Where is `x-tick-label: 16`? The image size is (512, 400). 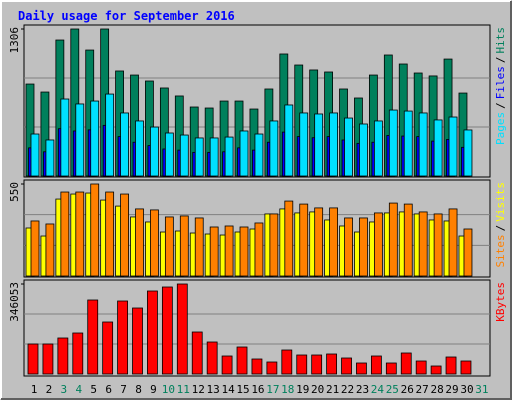 x-tick-label: 16 is located at coordinates (257, 389).